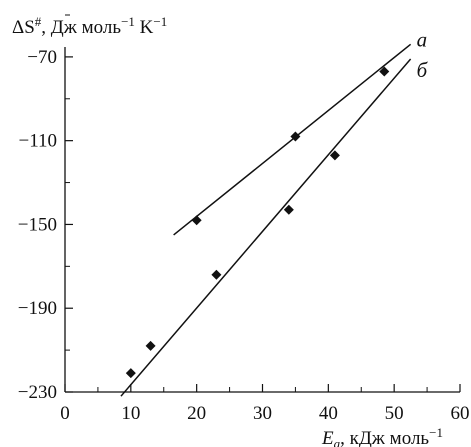 This screenshot has height=447, width=471. Describe the element at coordinates (37, 141) in the screenshot. I see `y-tick-label: −110` at that location.